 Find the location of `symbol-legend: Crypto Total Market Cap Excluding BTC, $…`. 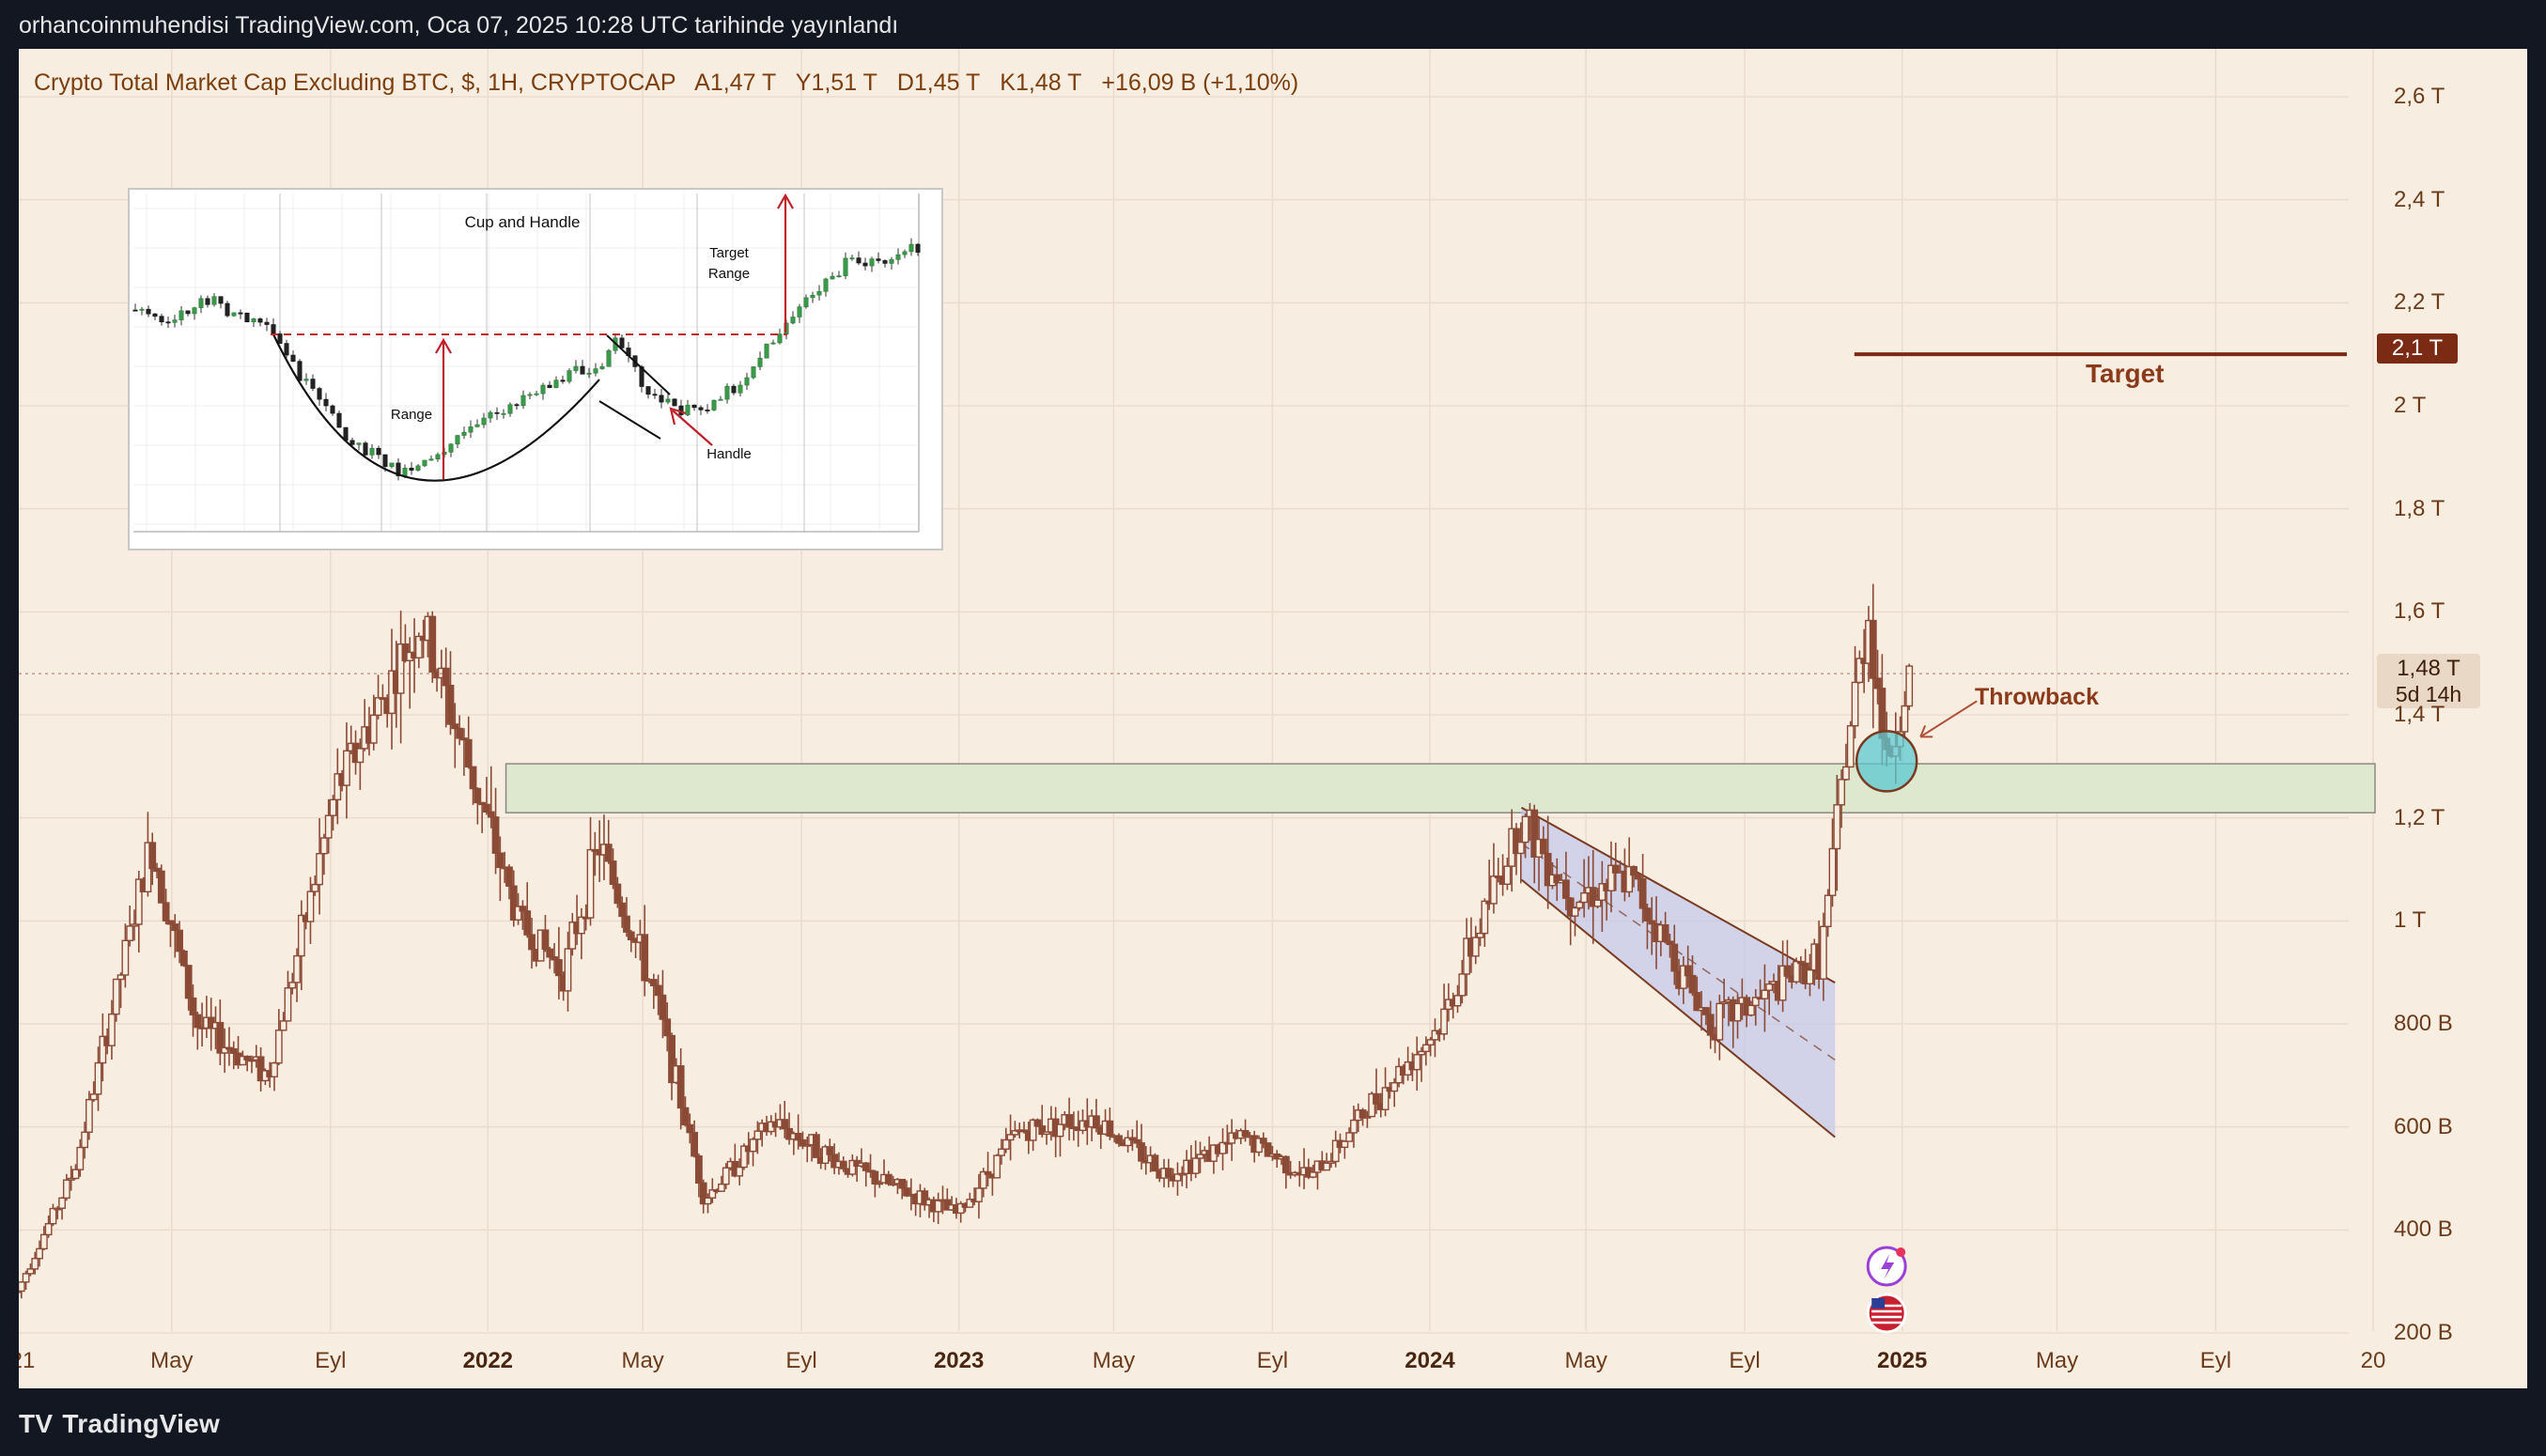

symbol-legend: Crypto Total Market Cap Excluding BTC, $… is located at coordinates (673, 83).